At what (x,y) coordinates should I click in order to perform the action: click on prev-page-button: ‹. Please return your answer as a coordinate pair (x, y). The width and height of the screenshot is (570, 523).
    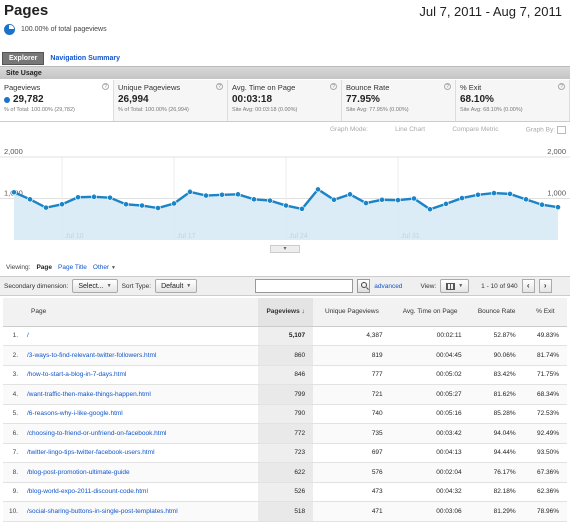
    Looking at the image, I should click on (528, 286).